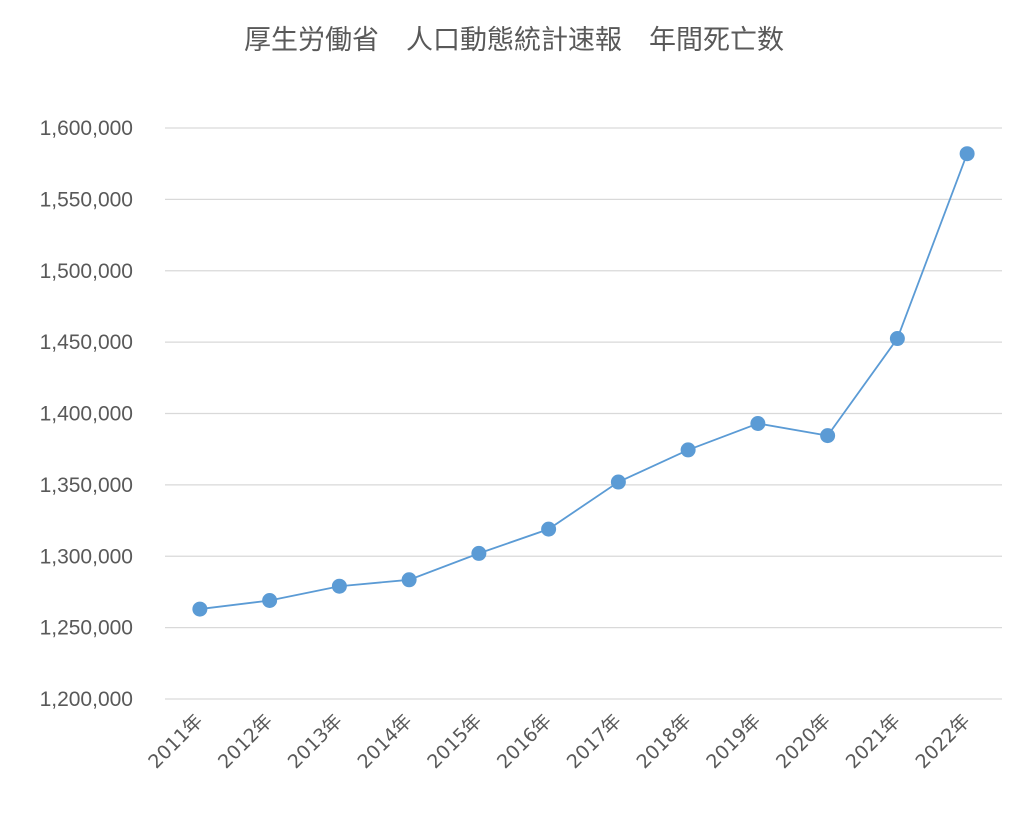 The height and width of the screenshot is (818, 1028). What do you see at coordinates (86, 628) in the screenshot?
I see `y-tick-label: 1,250,000` at bounding box center [86, 628].